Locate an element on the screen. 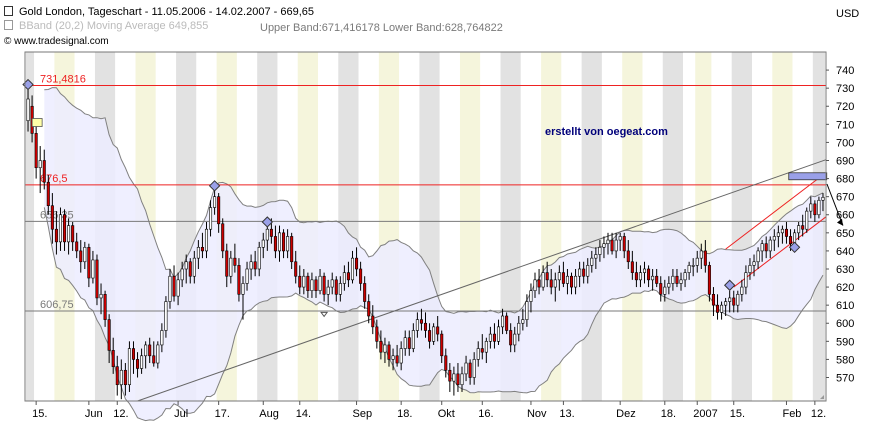 This screenshot has width=886, height=434. y-tick-label: 710 is located at coordinates (845, 125).